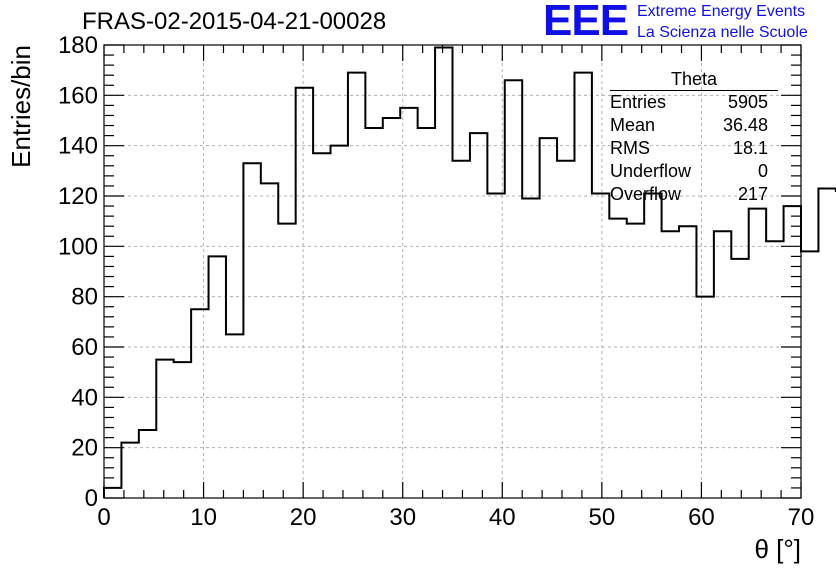 Image resolution: width=836 pixels, height=572 pixels. What do you see at coordinates (303, 517) in the screenshot?
I see `x-tick-label: 20` at bounding box center [303, 517].